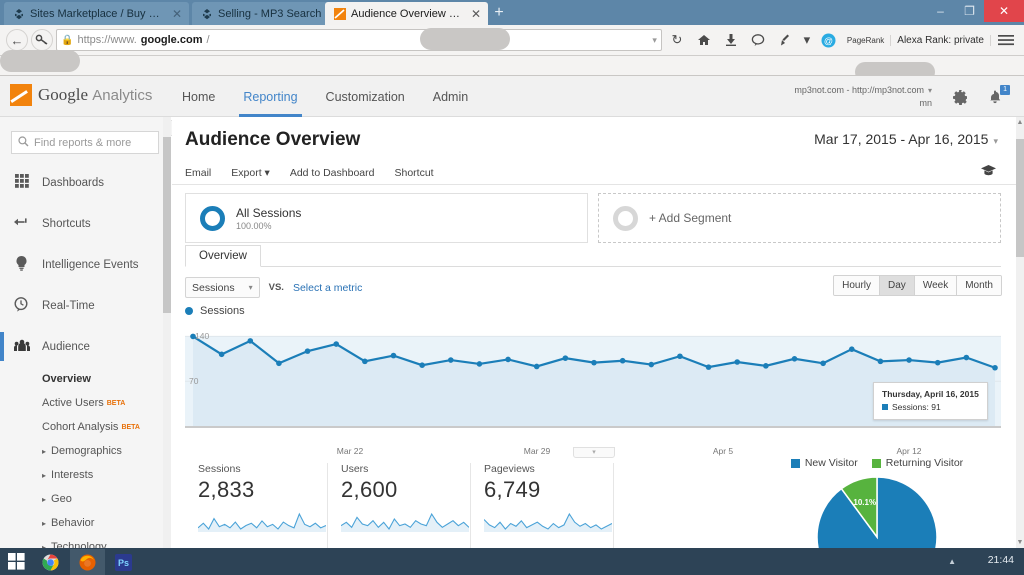 Image resolution: width=1024 pixels, height=575 pixels. What do you see at coordinates (85, 541) in the screenshot?
I see `sidebar-subitem-technology: ▸ Technology` at bounding box center [85, 541].